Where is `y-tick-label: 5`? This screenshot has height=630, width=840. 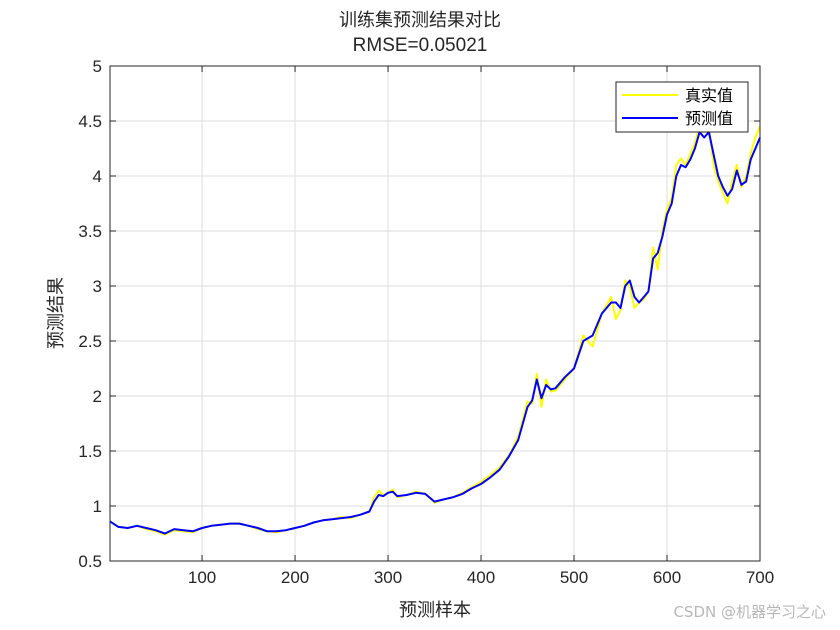
y-tick-label: 5 is located at coordinates (97, 66).